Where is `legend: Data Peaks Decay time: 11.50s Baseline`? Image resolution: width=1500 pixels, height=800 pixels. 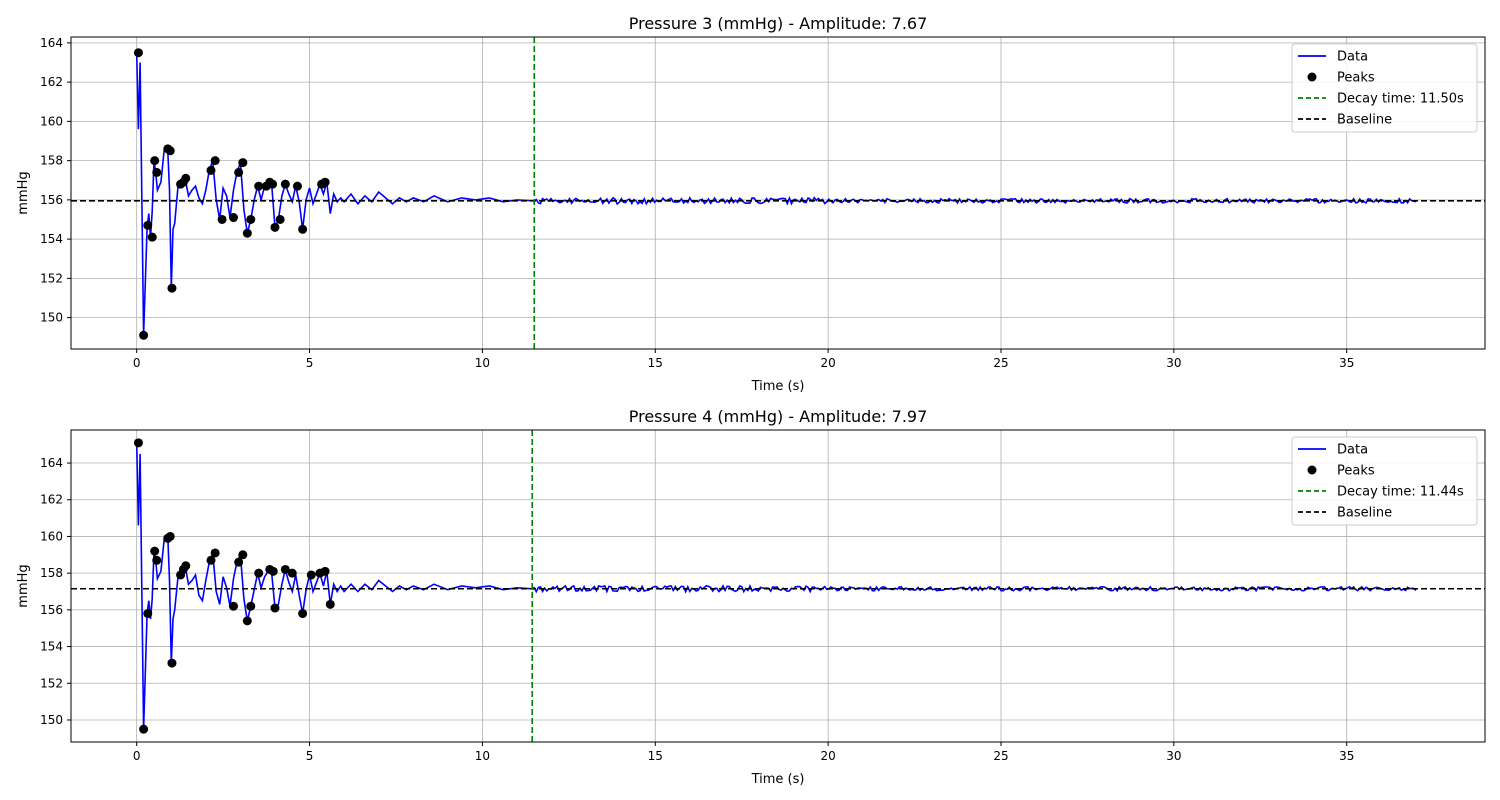
legend: Data Peaks Decay time: 11.50s Baseline is located at coordinates (1384, 88).